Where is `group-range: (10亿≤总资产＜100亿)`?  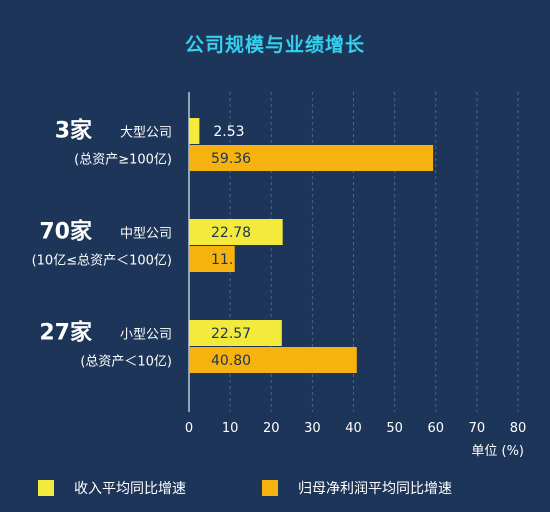
group-range: (10亿≤总资产＜100亿) is located at coordinates (102, 261).